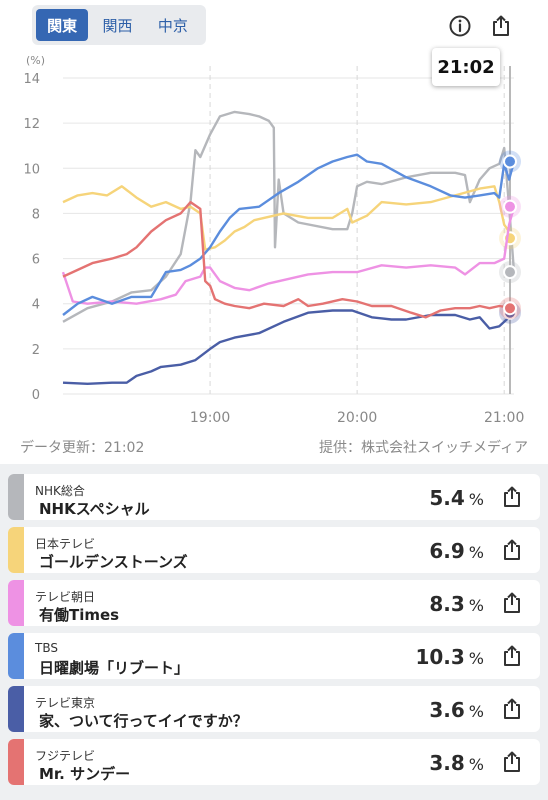  Describe the element at coordinates (113, 562) in the screenshot. I see `program-title: ゴールデンストーンズ` at that location.